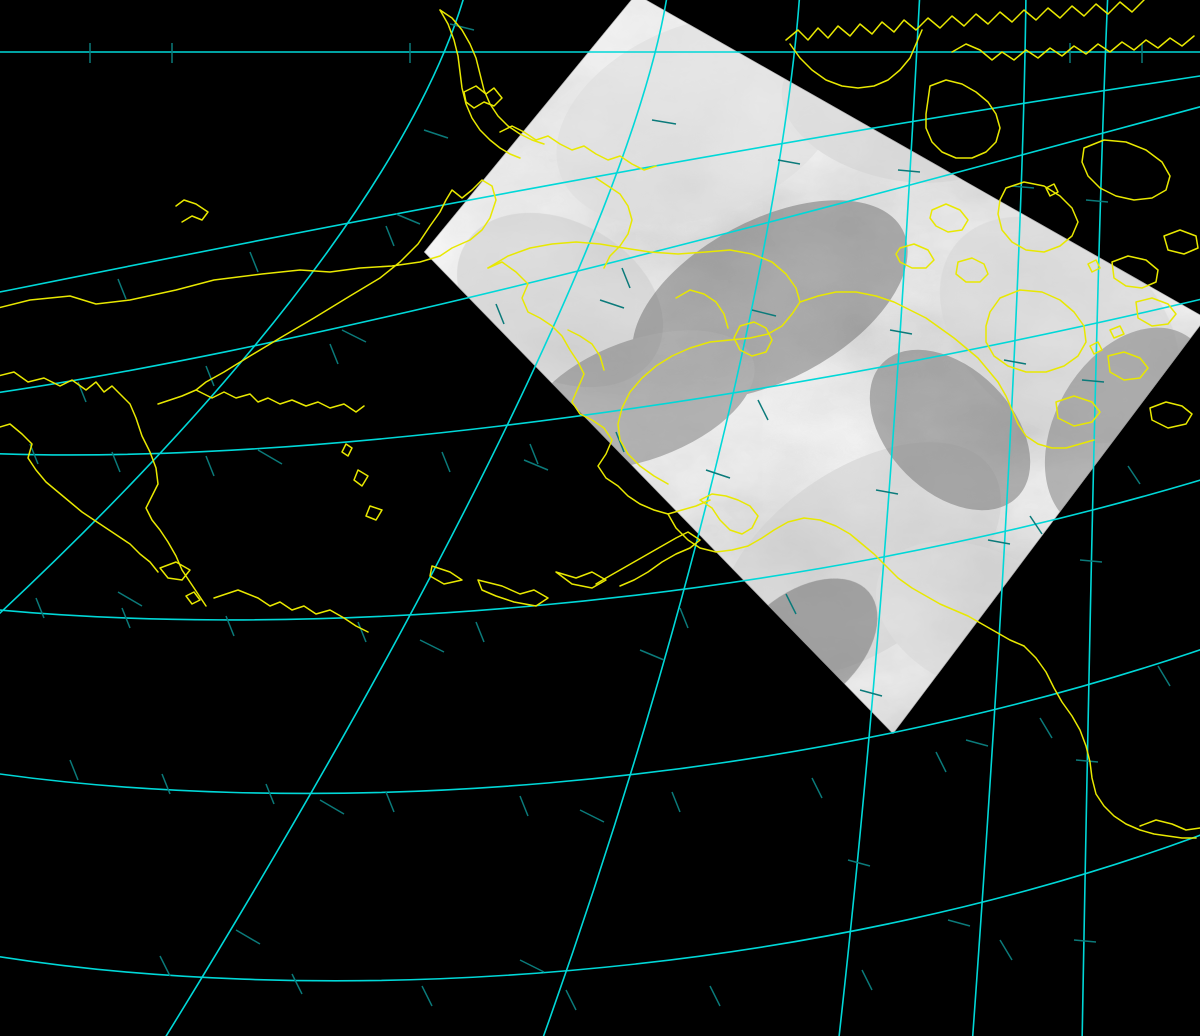 The height and width of the screenshot is (1036, 1200). Describe the element at coordinates (963, 119) in the screenshot. I see `coastline-ellesmere` at that location.